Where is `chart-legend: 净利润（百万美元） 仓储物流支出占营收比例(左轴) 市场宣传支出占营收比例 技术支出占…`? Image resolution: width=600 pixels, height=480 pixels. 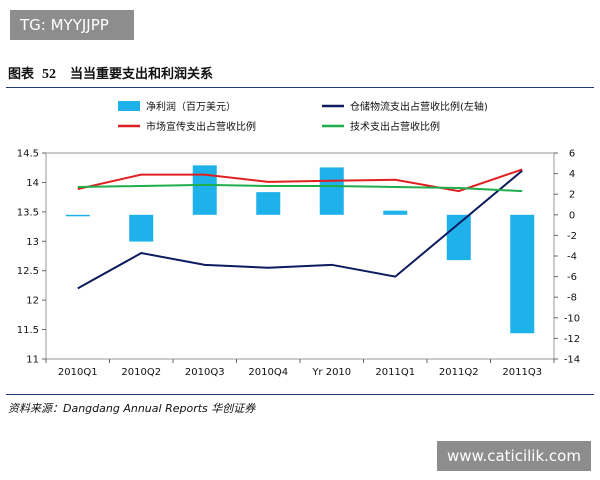
chart-legend: 净利润（百万美元） 仓储物流支出占营收比例(左轴) 市场宣传支出占营收比例 技术支出占… is located at coordinates (303, 116).